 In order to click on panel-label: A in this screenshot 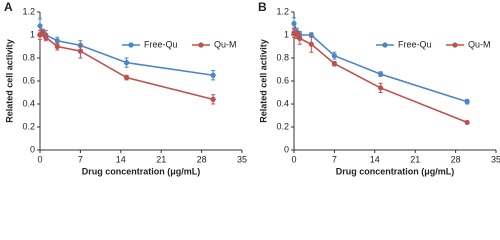, I will do `click(8, 7)`.